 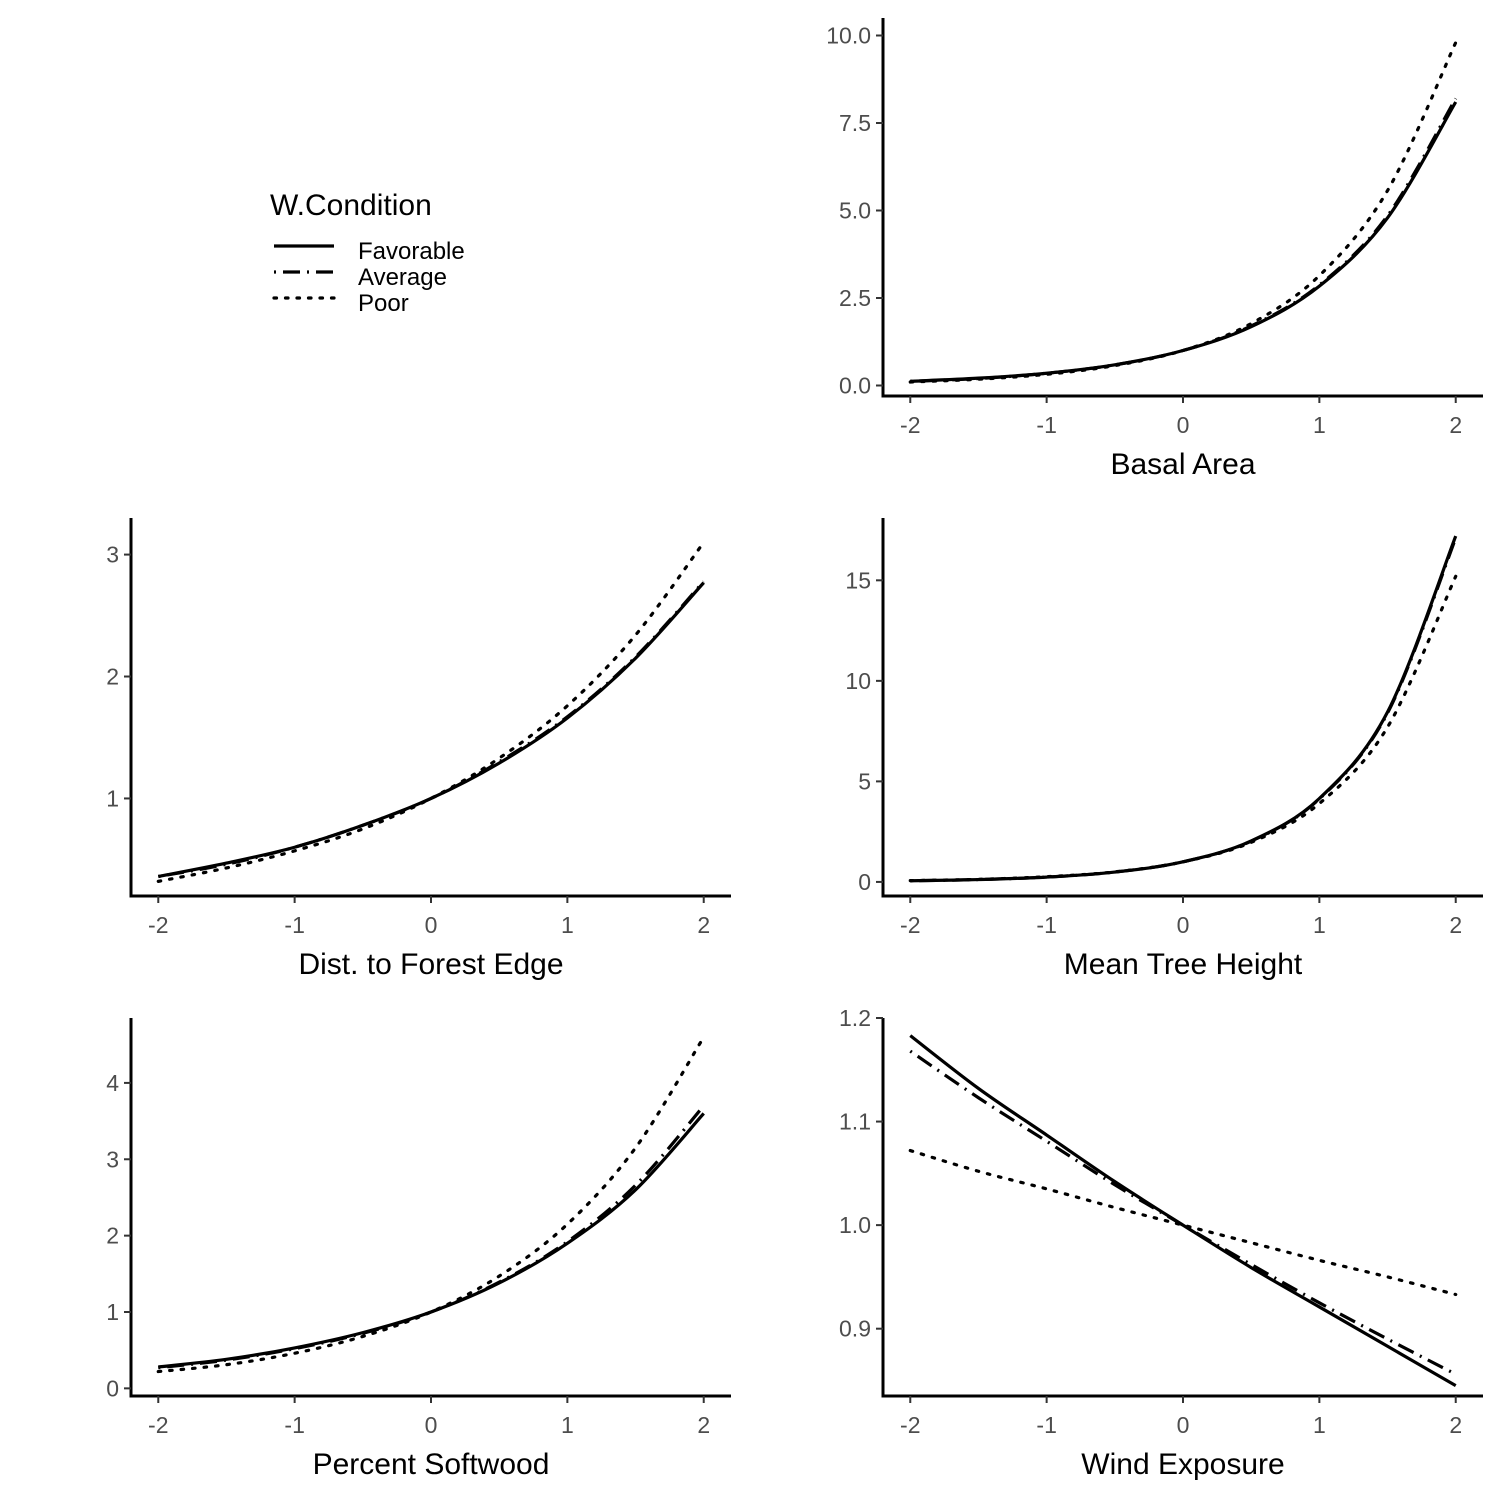 I want to click on y-tick-label: 10.0, so click(x=848, y=36).